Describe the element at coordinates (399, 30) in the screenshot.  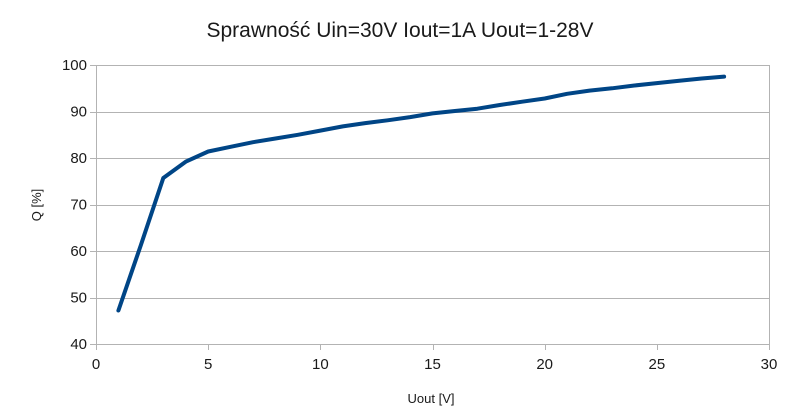
I see `chart-title: Sprawność Uin=30V Iout=1A Uout=1-28V` at that location.